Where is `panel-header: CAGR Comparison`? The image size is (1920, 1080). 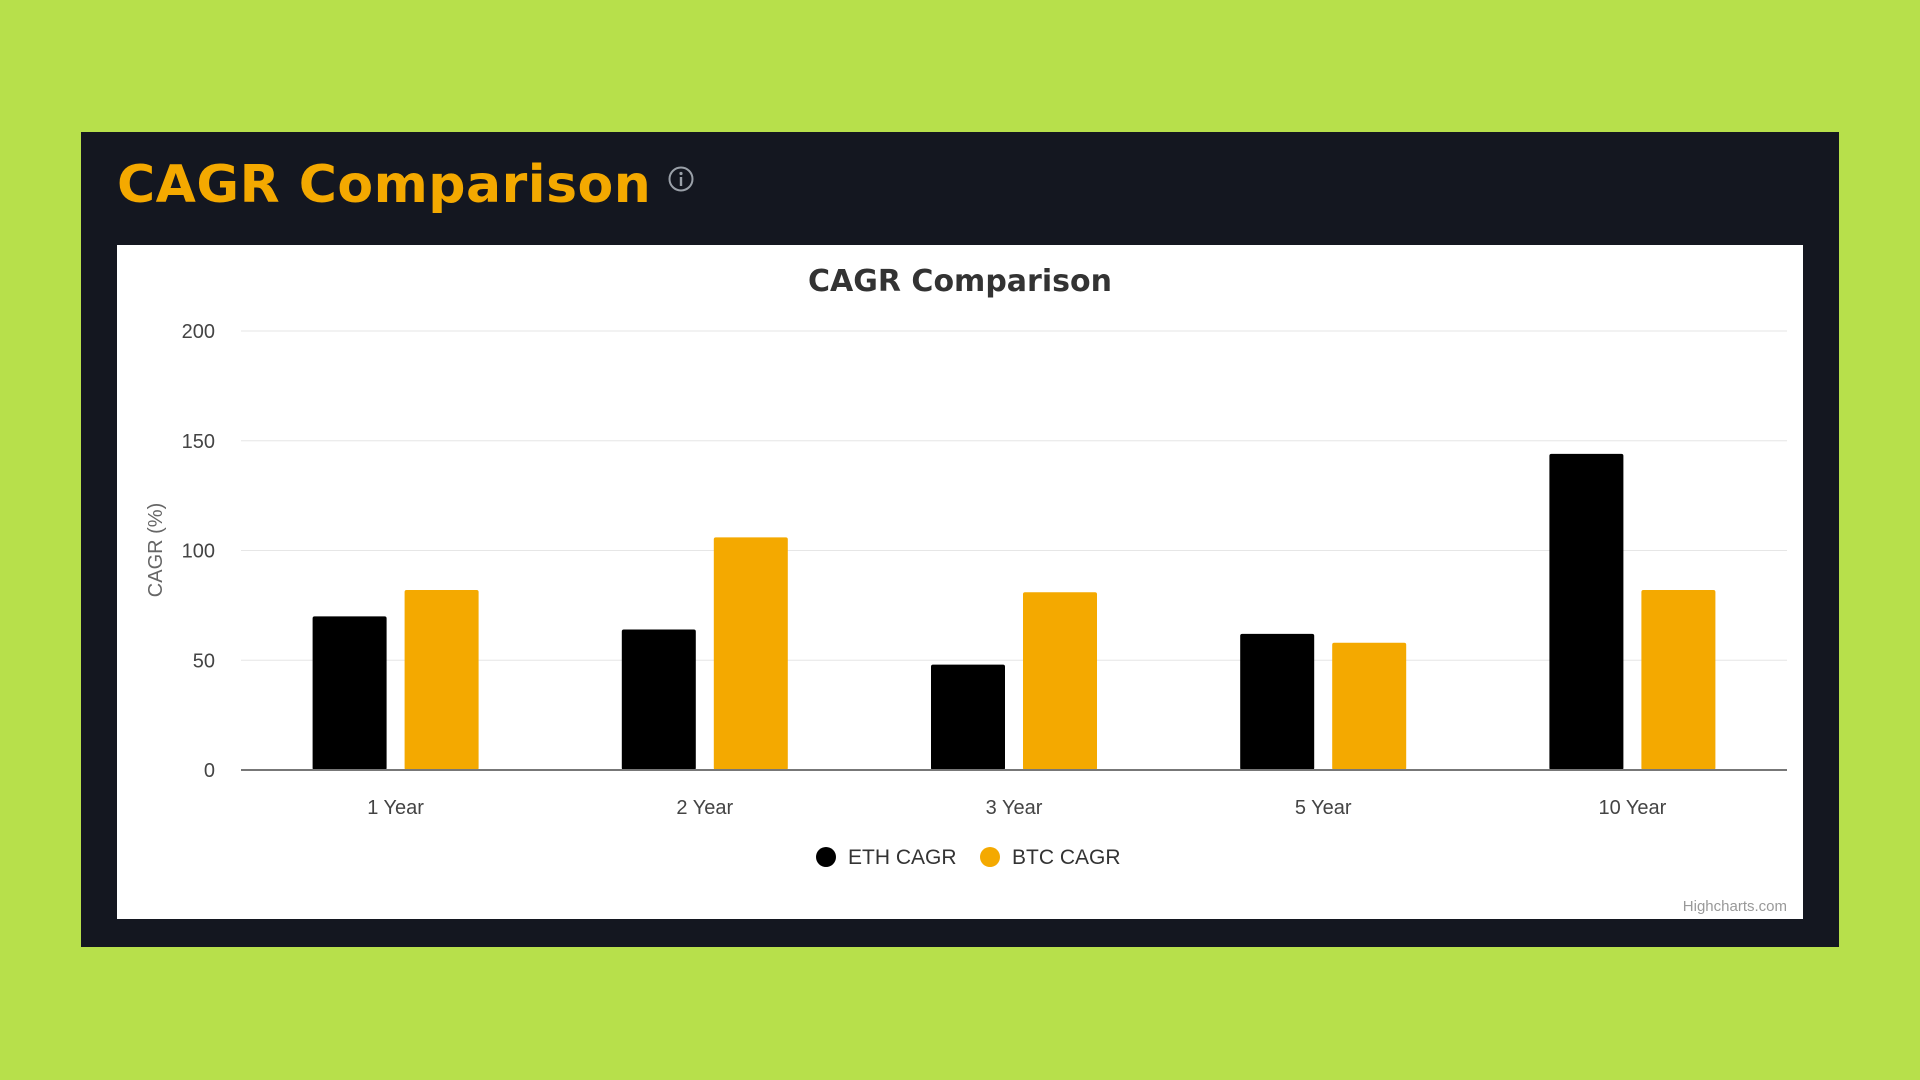 panel-header: CAGR Comparison is located at coordinates (406, 185).